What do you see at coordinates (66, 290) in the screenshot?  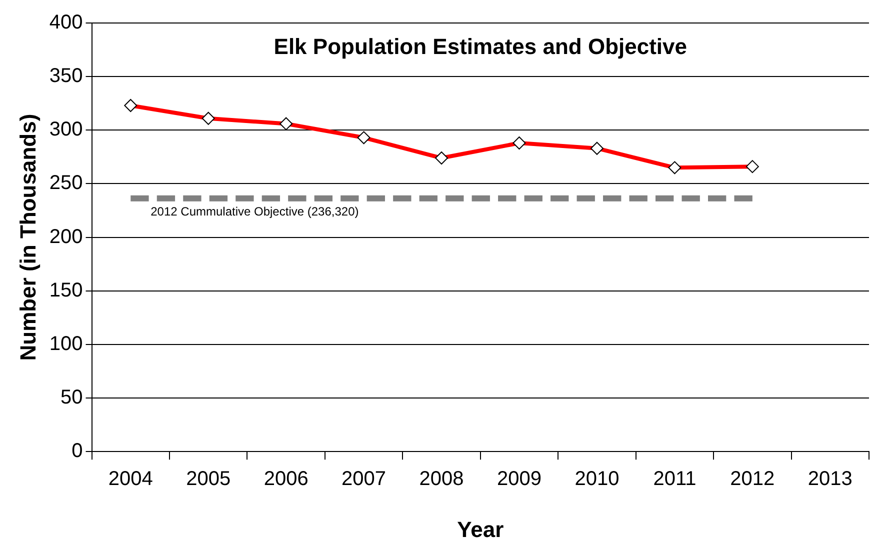 I see `y-tick-label: 150` at bounding box center [66, 290].